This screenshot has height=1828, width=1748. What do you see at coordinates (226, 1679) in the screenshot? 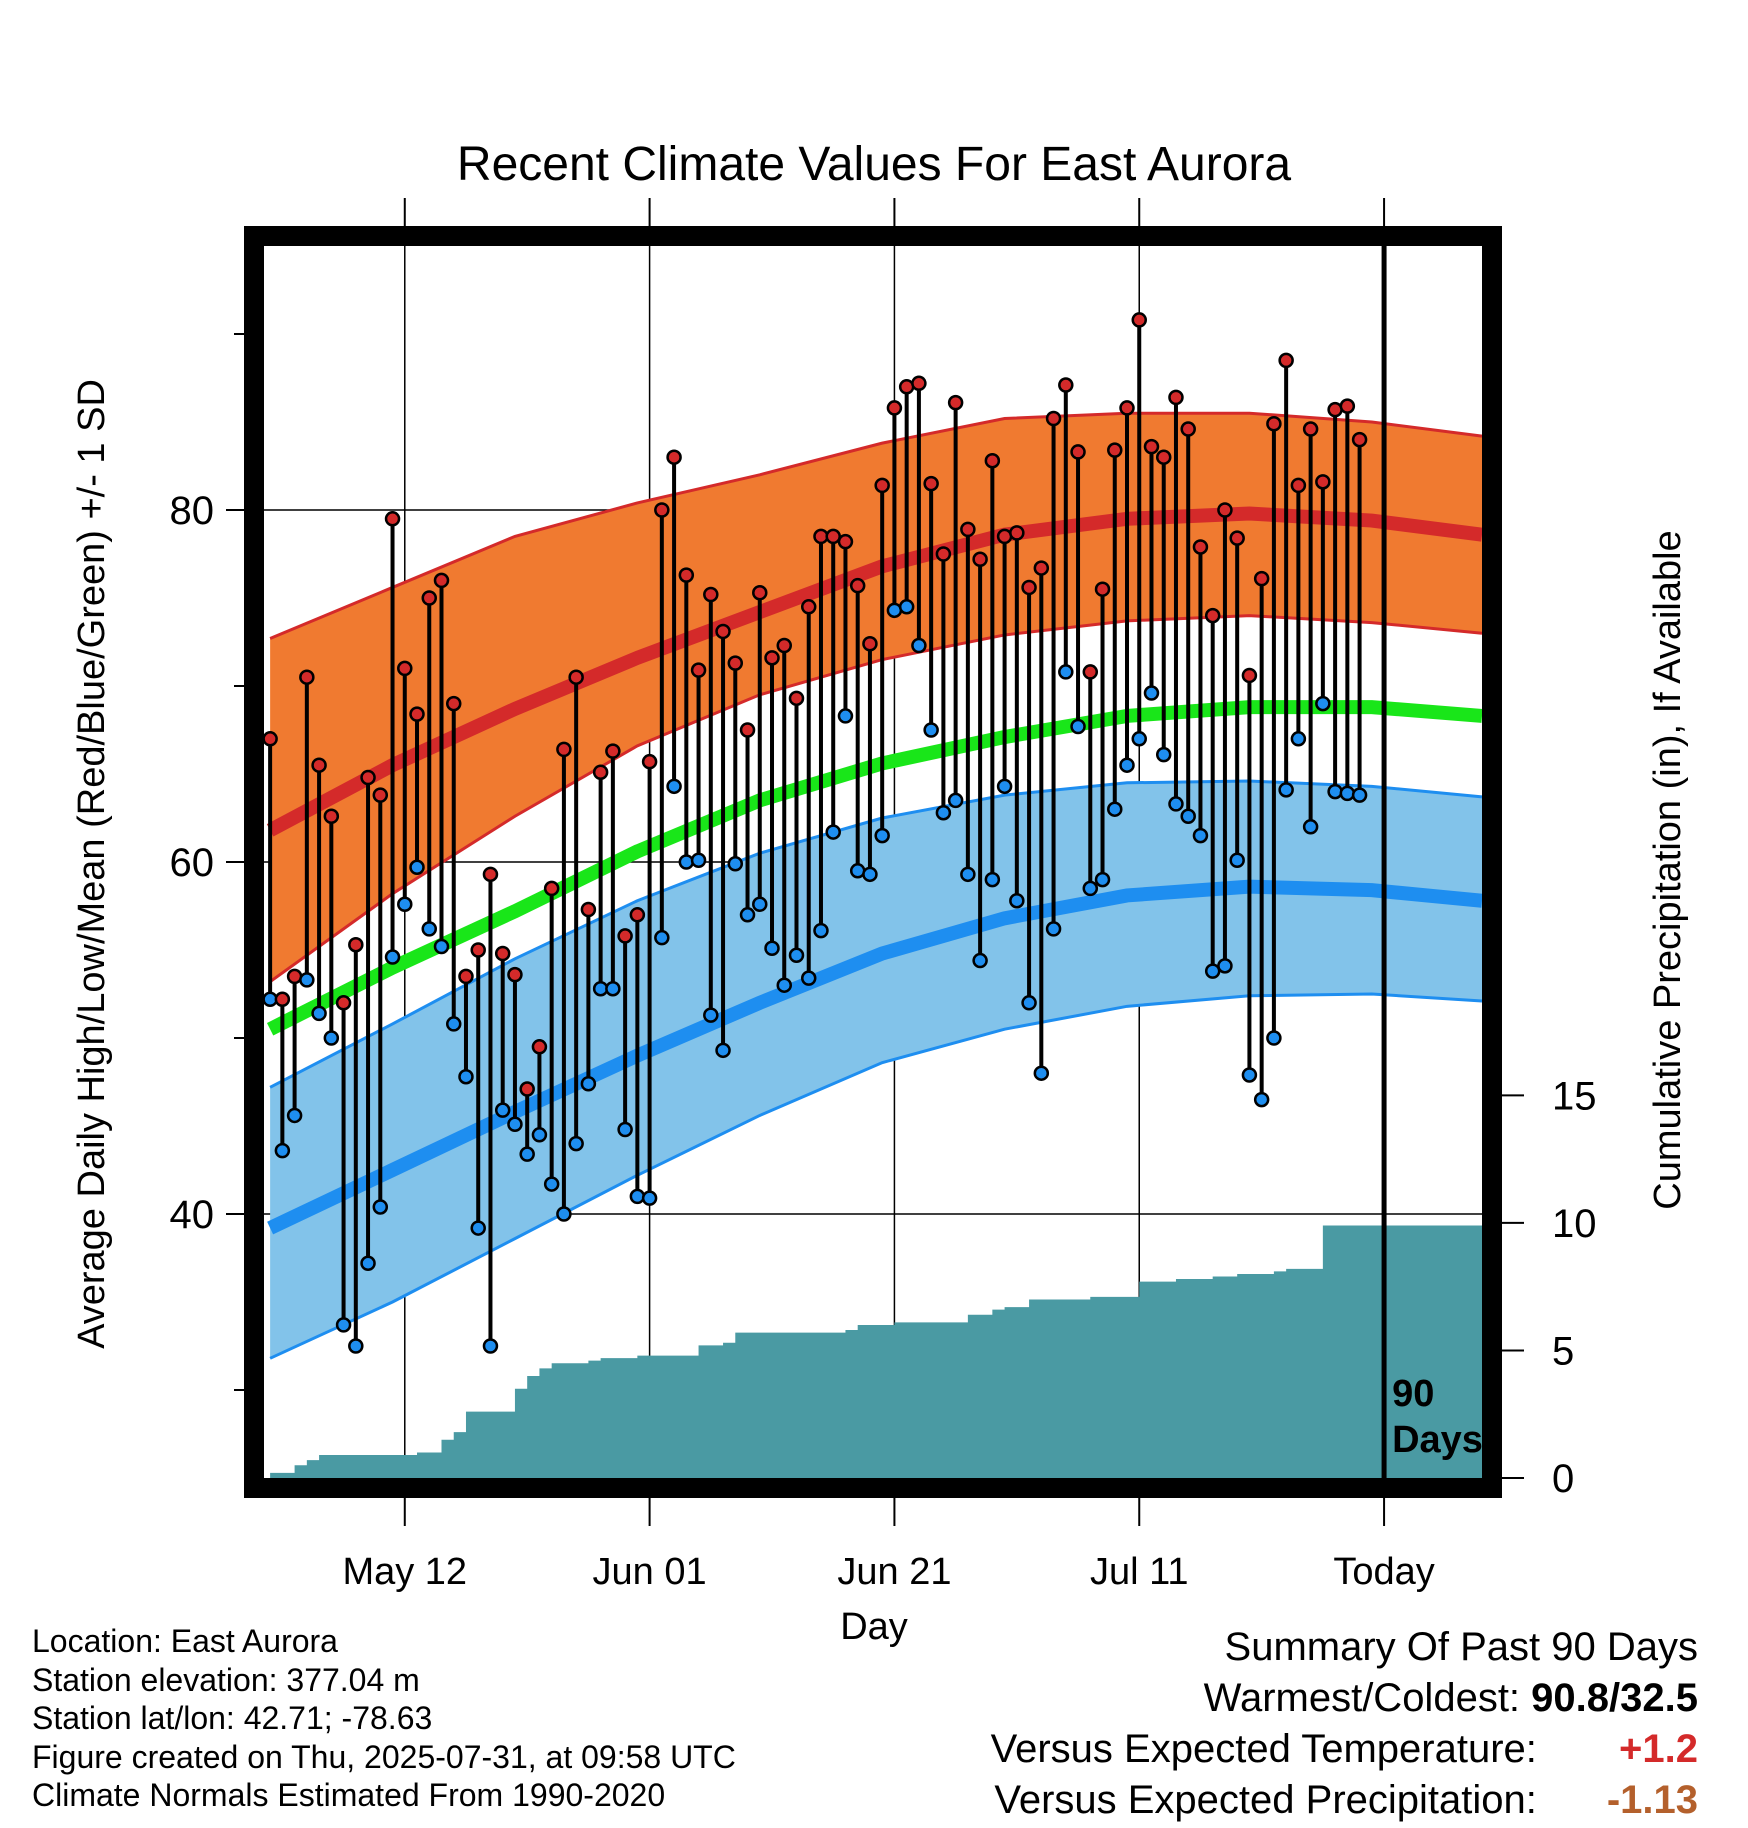
I see `elevation-text: Station elevation: 377.04 m` at bounding box center [226, 1679].